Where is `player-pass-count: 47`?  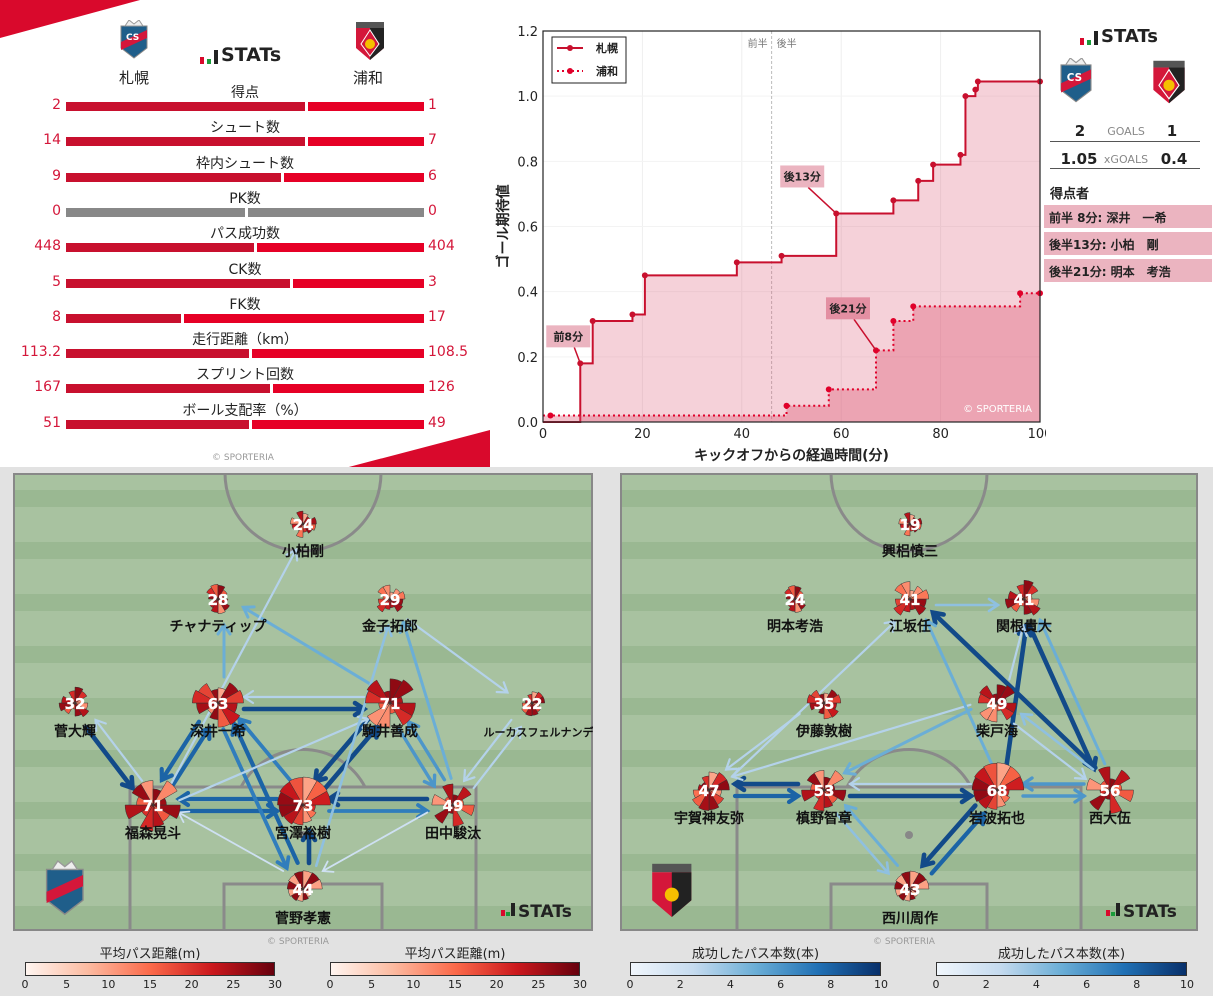
player-pass-count: 47 is located at coordinates (709, 791).